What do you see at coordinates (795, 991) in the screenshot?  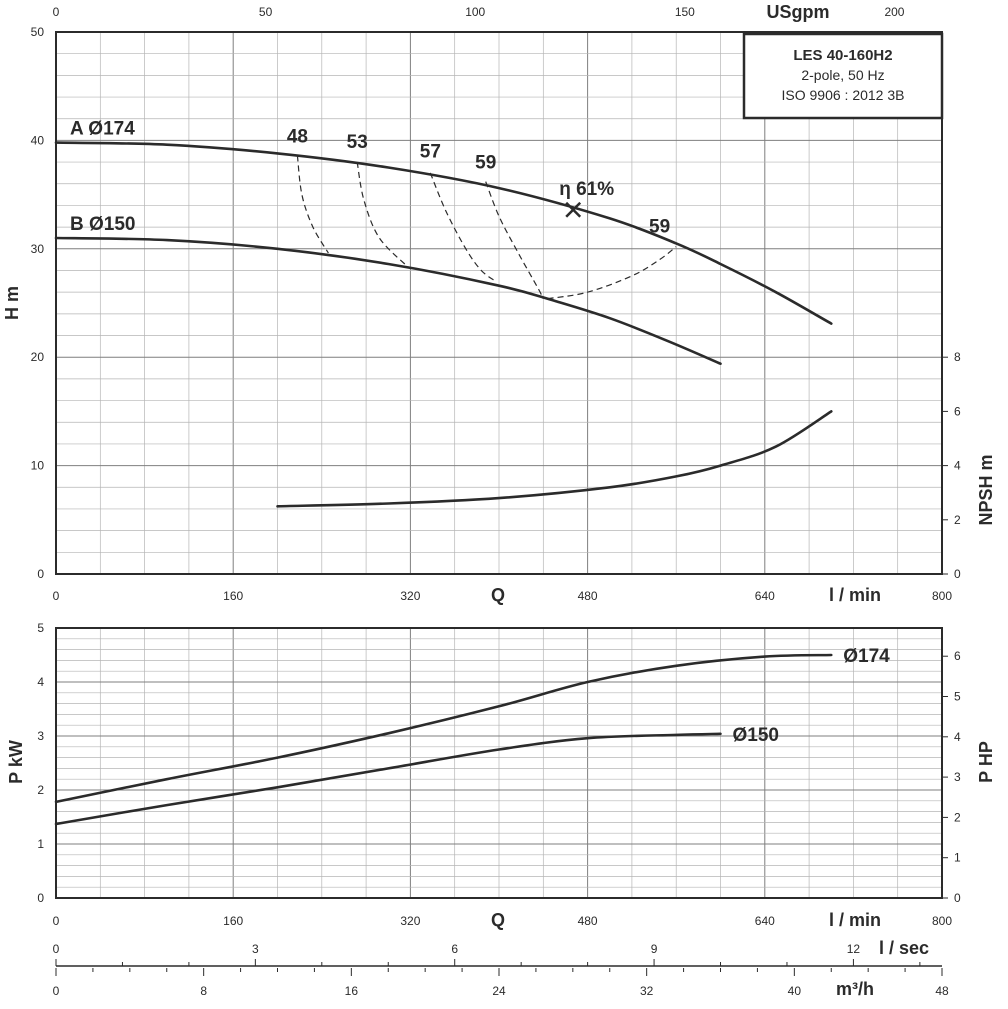 I see `m3h-tick-label: 40` at bounding box center [795, 991].